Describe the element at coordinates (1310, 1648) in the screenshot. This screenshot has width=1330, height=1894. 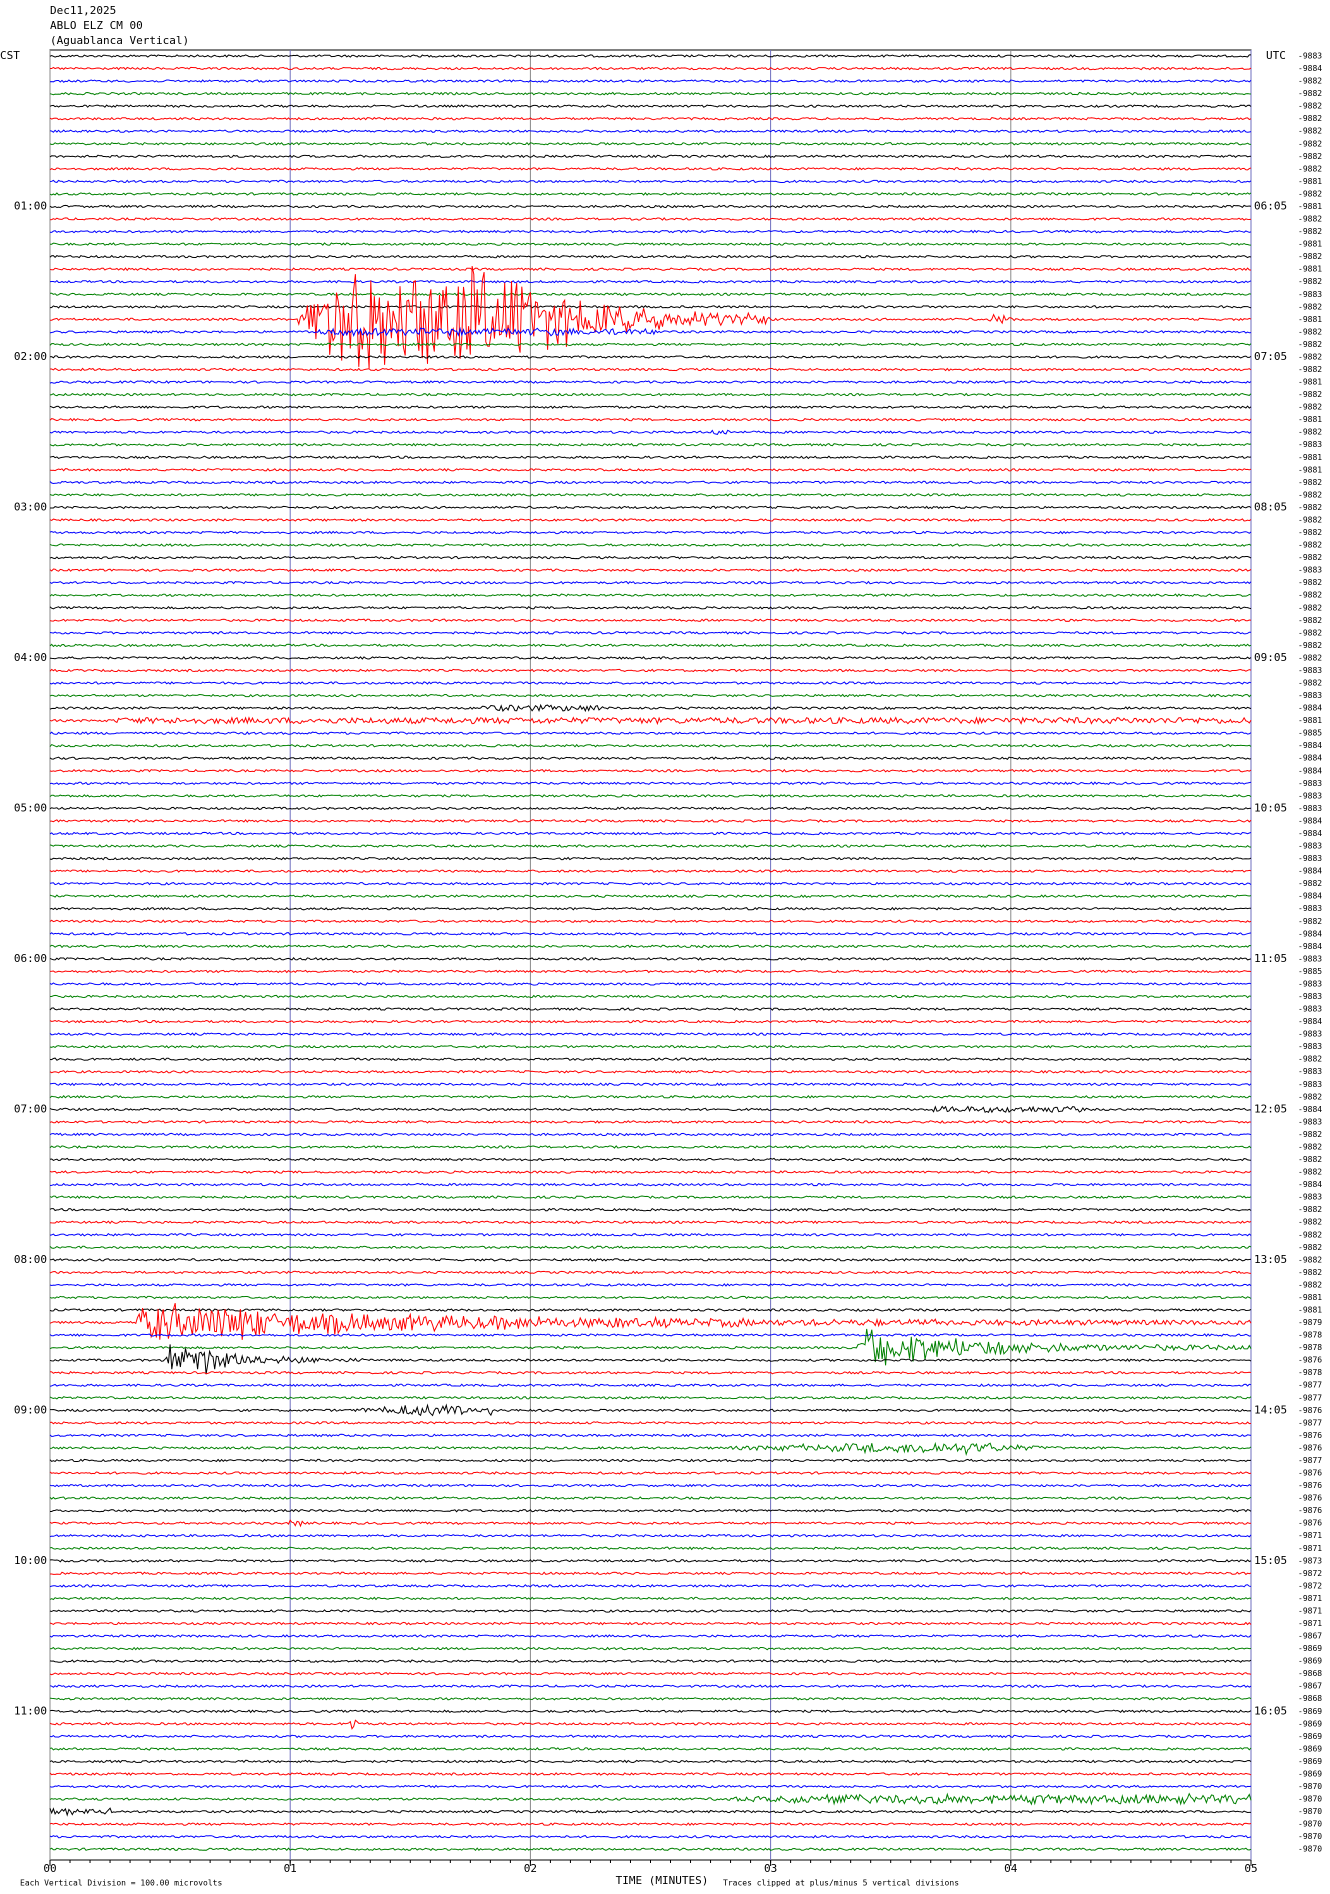
I see `trace-offset: -9869` at that location.